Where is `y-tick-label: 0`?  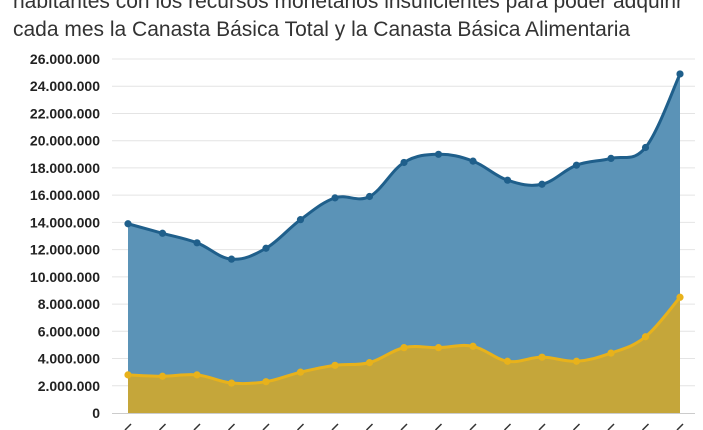
y-tick-label: 0 is located at coordinates (96, 413).